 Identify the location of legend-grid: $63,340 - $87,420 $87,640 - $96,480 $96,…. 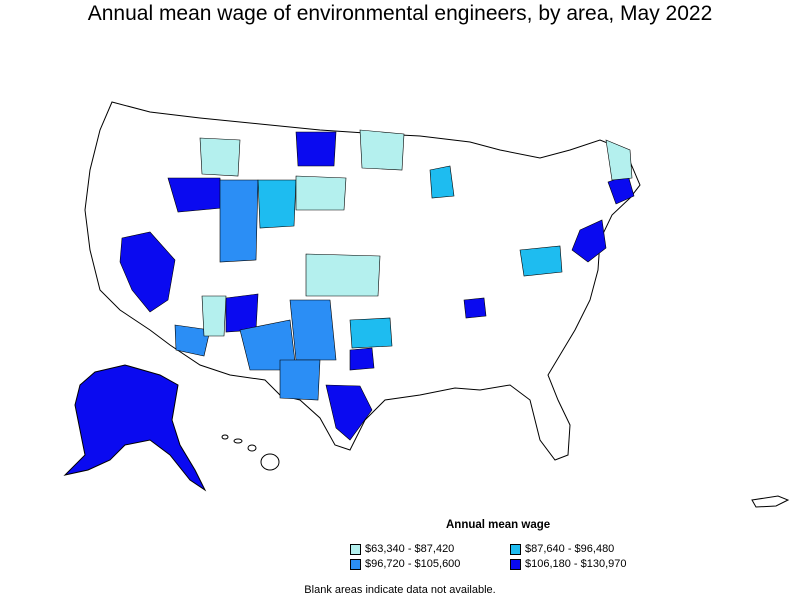
(510, 556).